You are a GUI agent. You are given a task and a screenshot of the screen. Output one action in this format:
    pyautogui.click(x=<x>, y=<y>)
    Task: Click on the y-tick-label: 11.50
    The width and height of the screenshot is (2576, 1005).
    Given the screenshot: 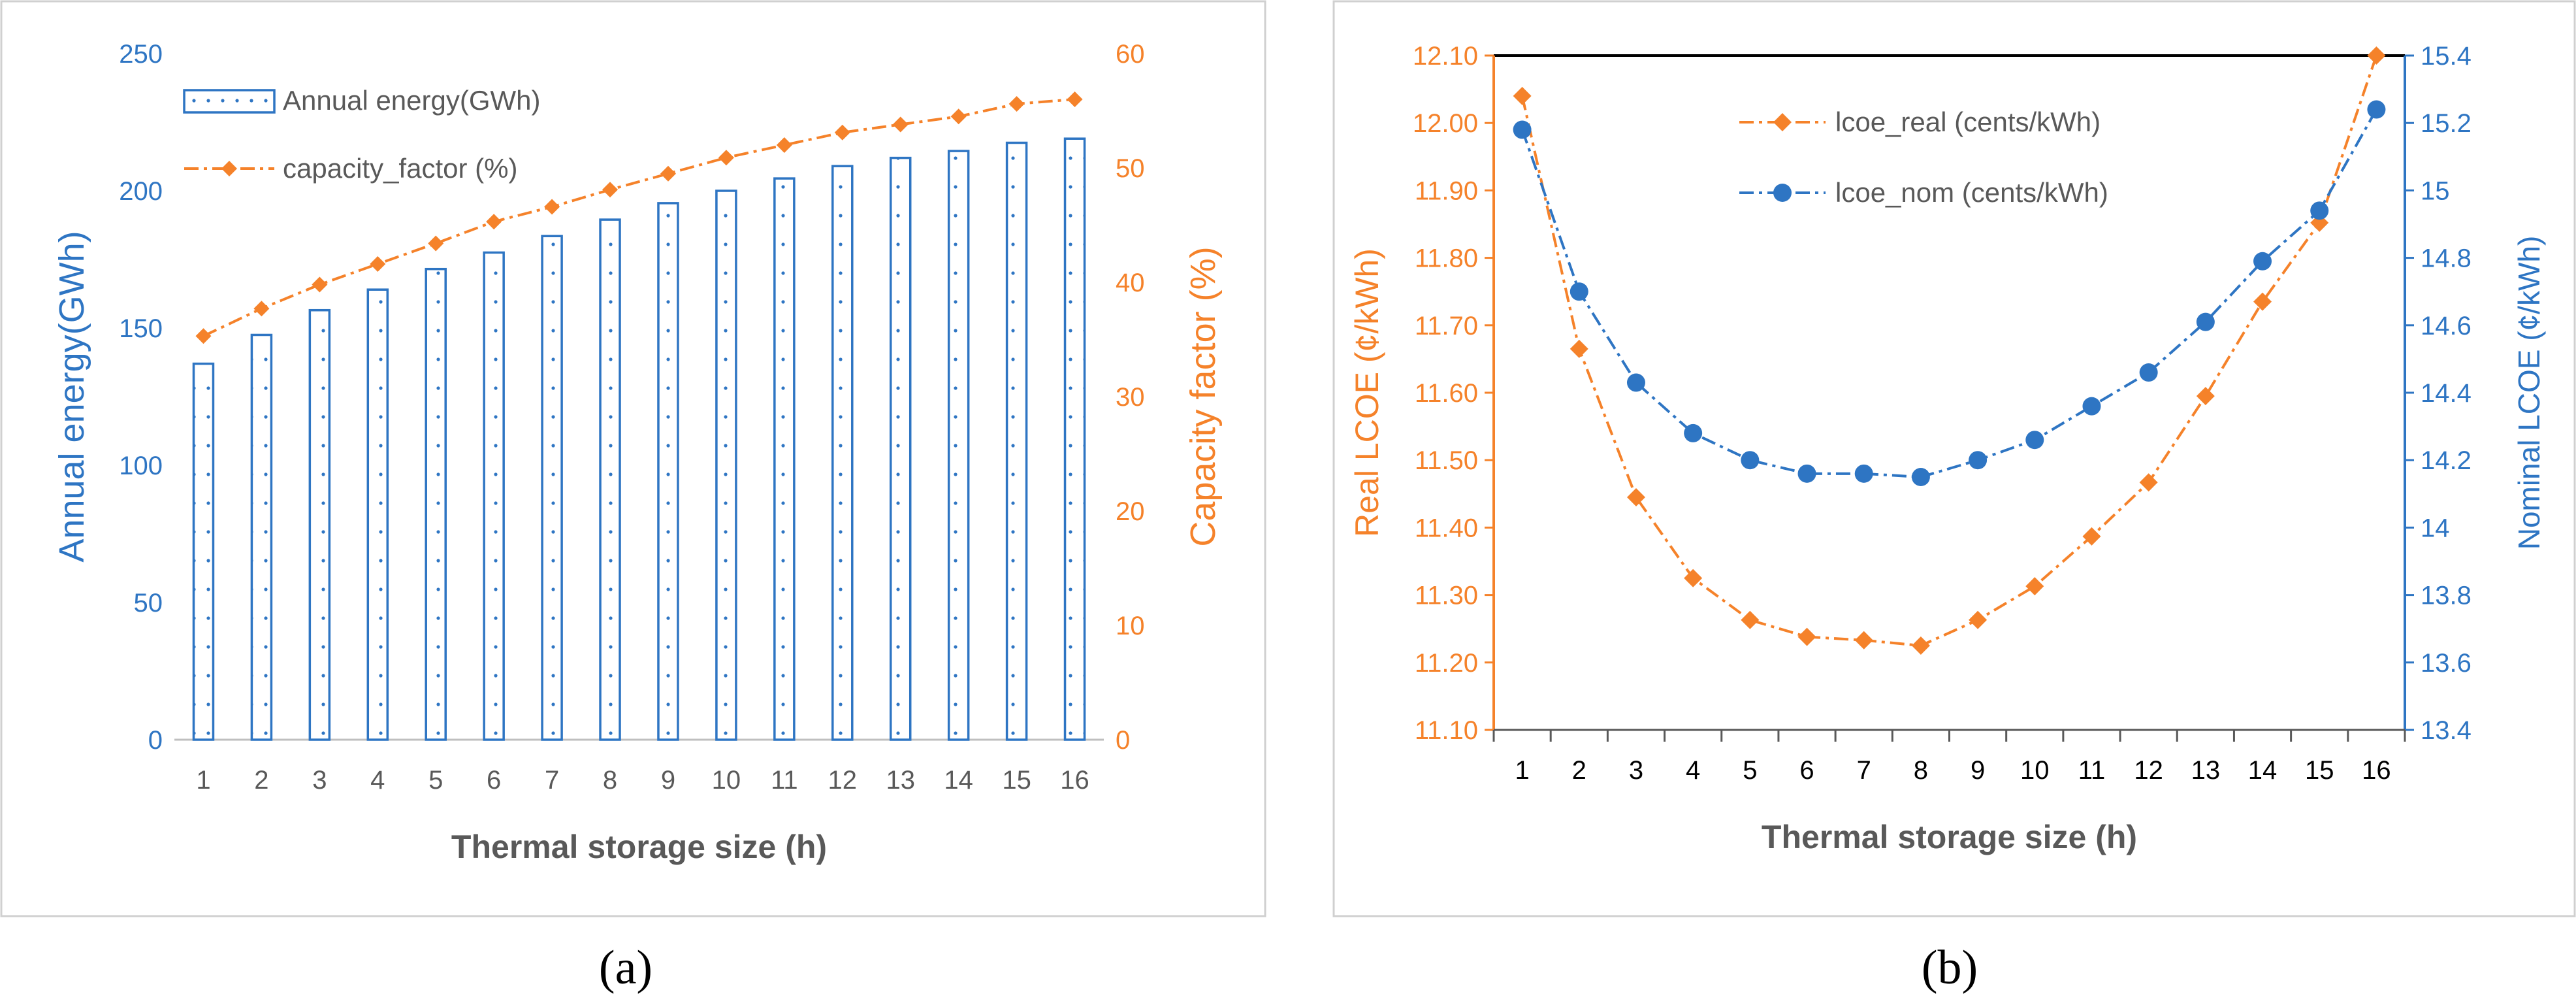 What is the action you would take?
    pyautogui.click(x=1446, y=460)
    